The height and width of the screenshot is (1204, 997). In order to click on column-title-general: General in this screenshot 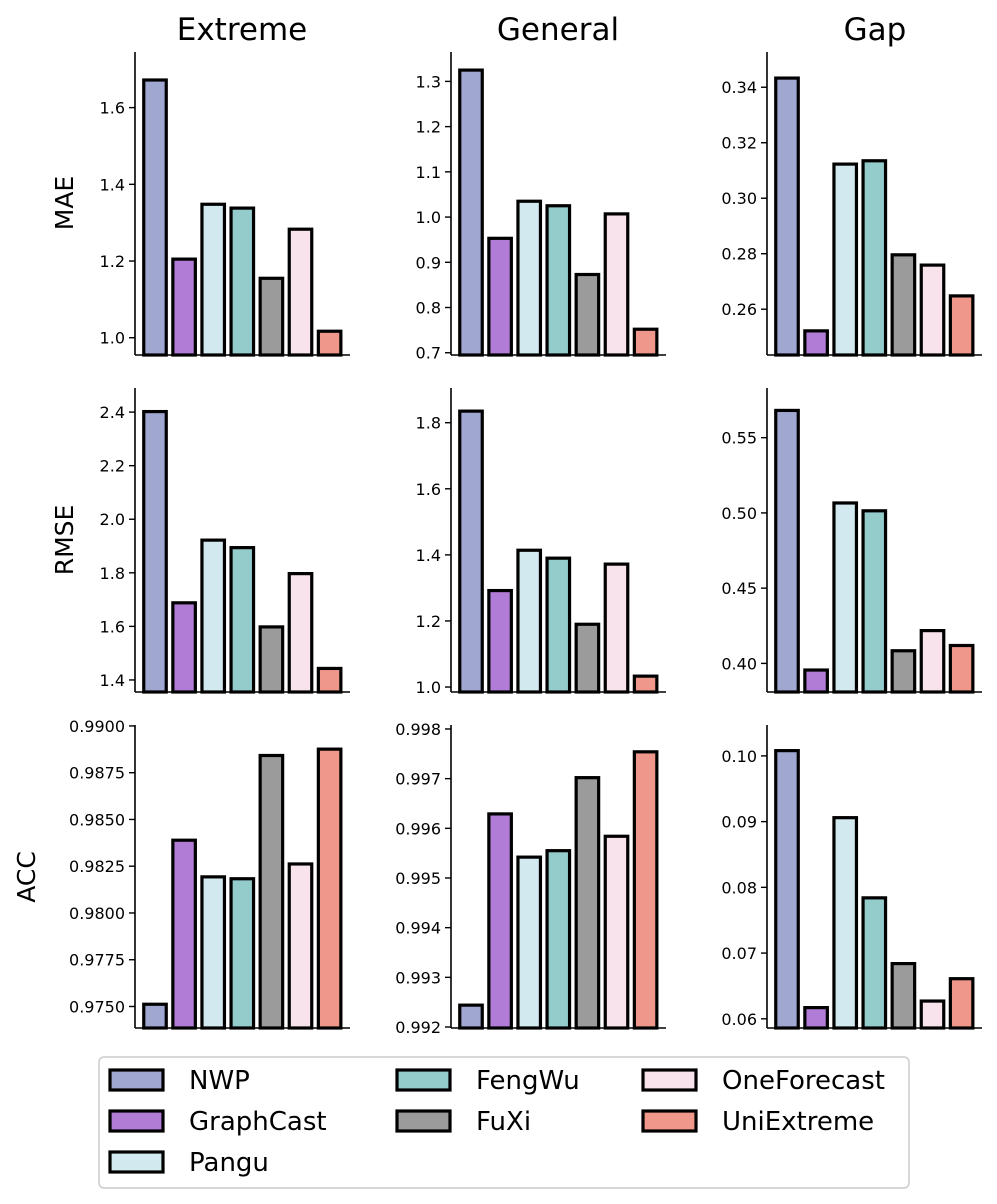, I will do `click(558, 30)`.